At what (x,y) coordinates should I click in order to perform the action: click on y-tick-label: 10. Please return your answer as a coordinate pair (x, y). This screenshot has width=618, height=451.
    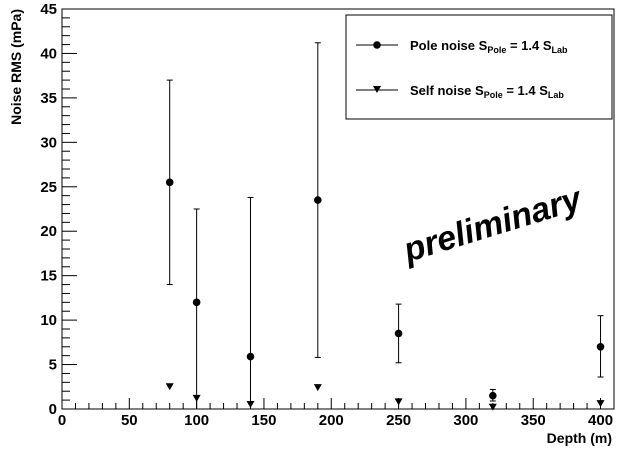
    Looking at the image, I should click on (48, 320).